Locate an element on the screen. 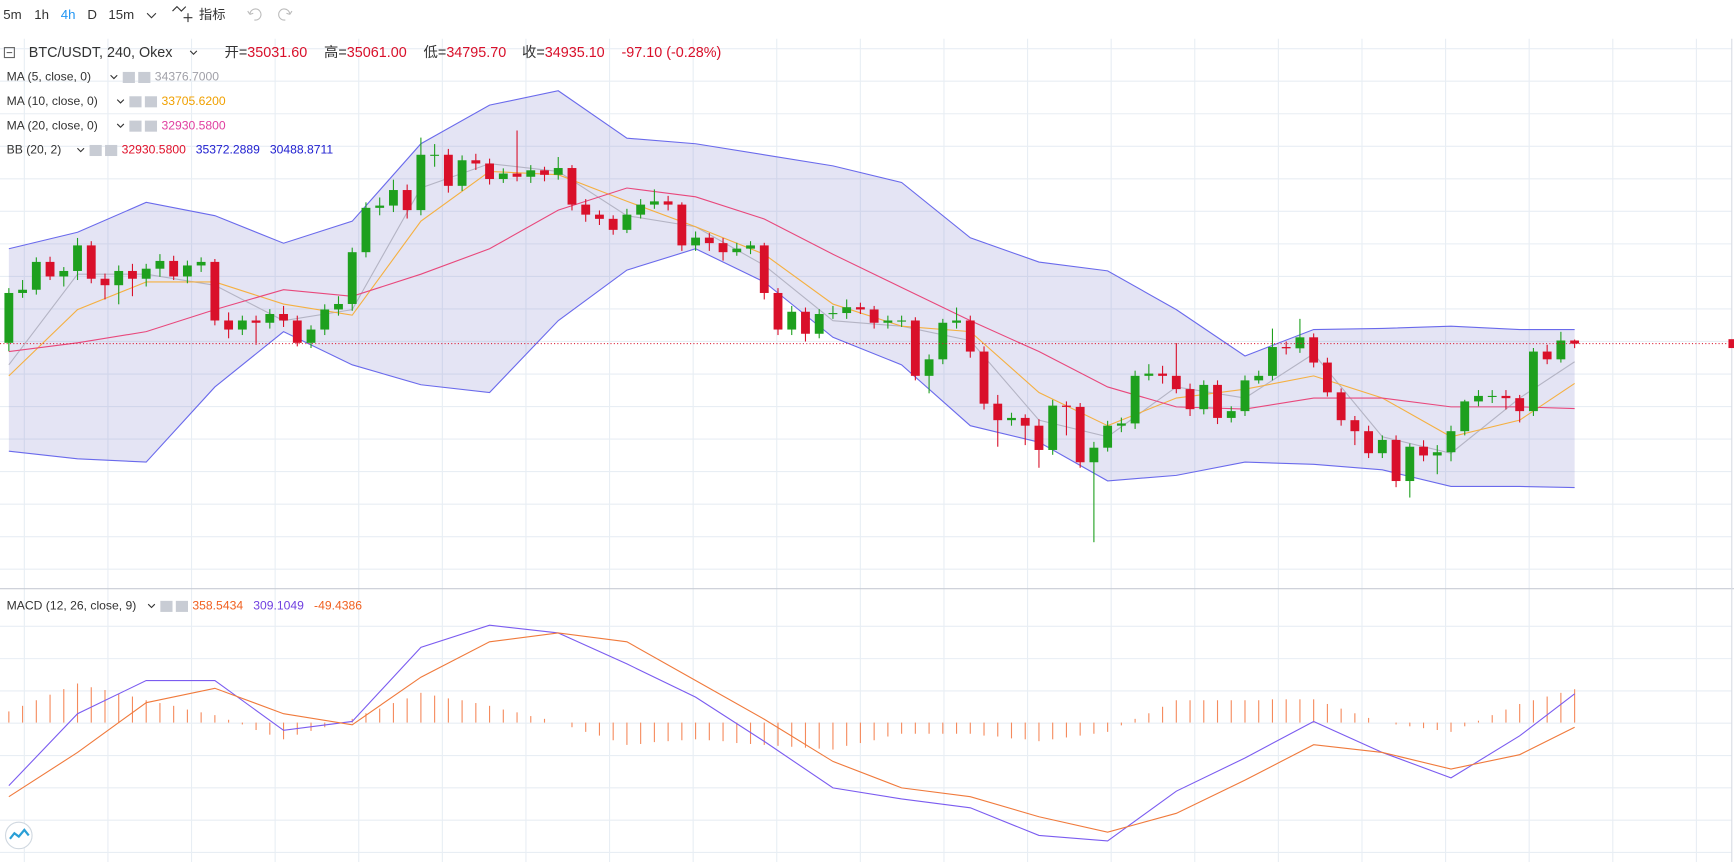  legend-value: -49.4386 is located at coordinates (338, 606).